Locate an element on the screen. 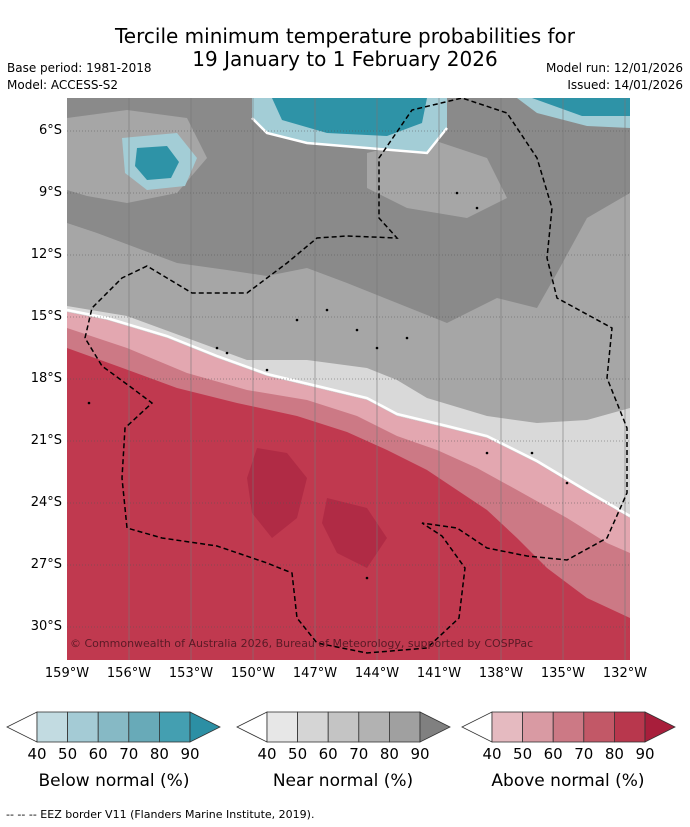 The height and width of the screenshot is (827, 690). above-tick-70: 70 is located at coordinates (584, 754).